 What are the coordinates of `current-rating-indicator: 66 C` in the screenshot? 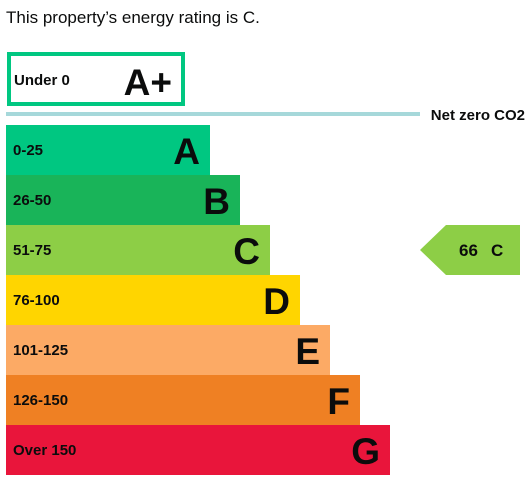 It's located at (470, 250).